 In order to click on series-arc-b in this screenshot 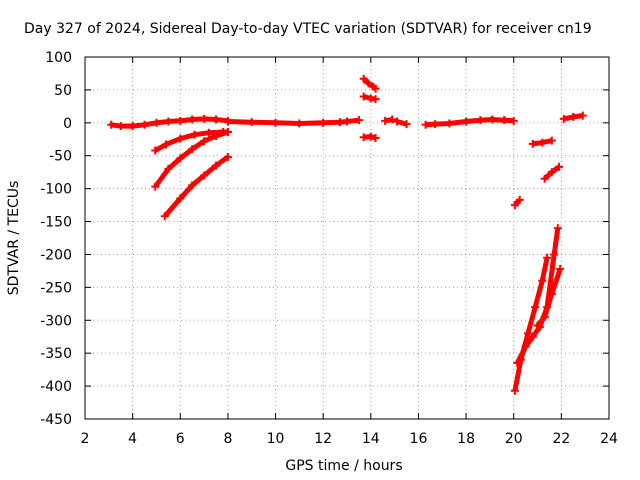, I will do `click(191, 159)`.